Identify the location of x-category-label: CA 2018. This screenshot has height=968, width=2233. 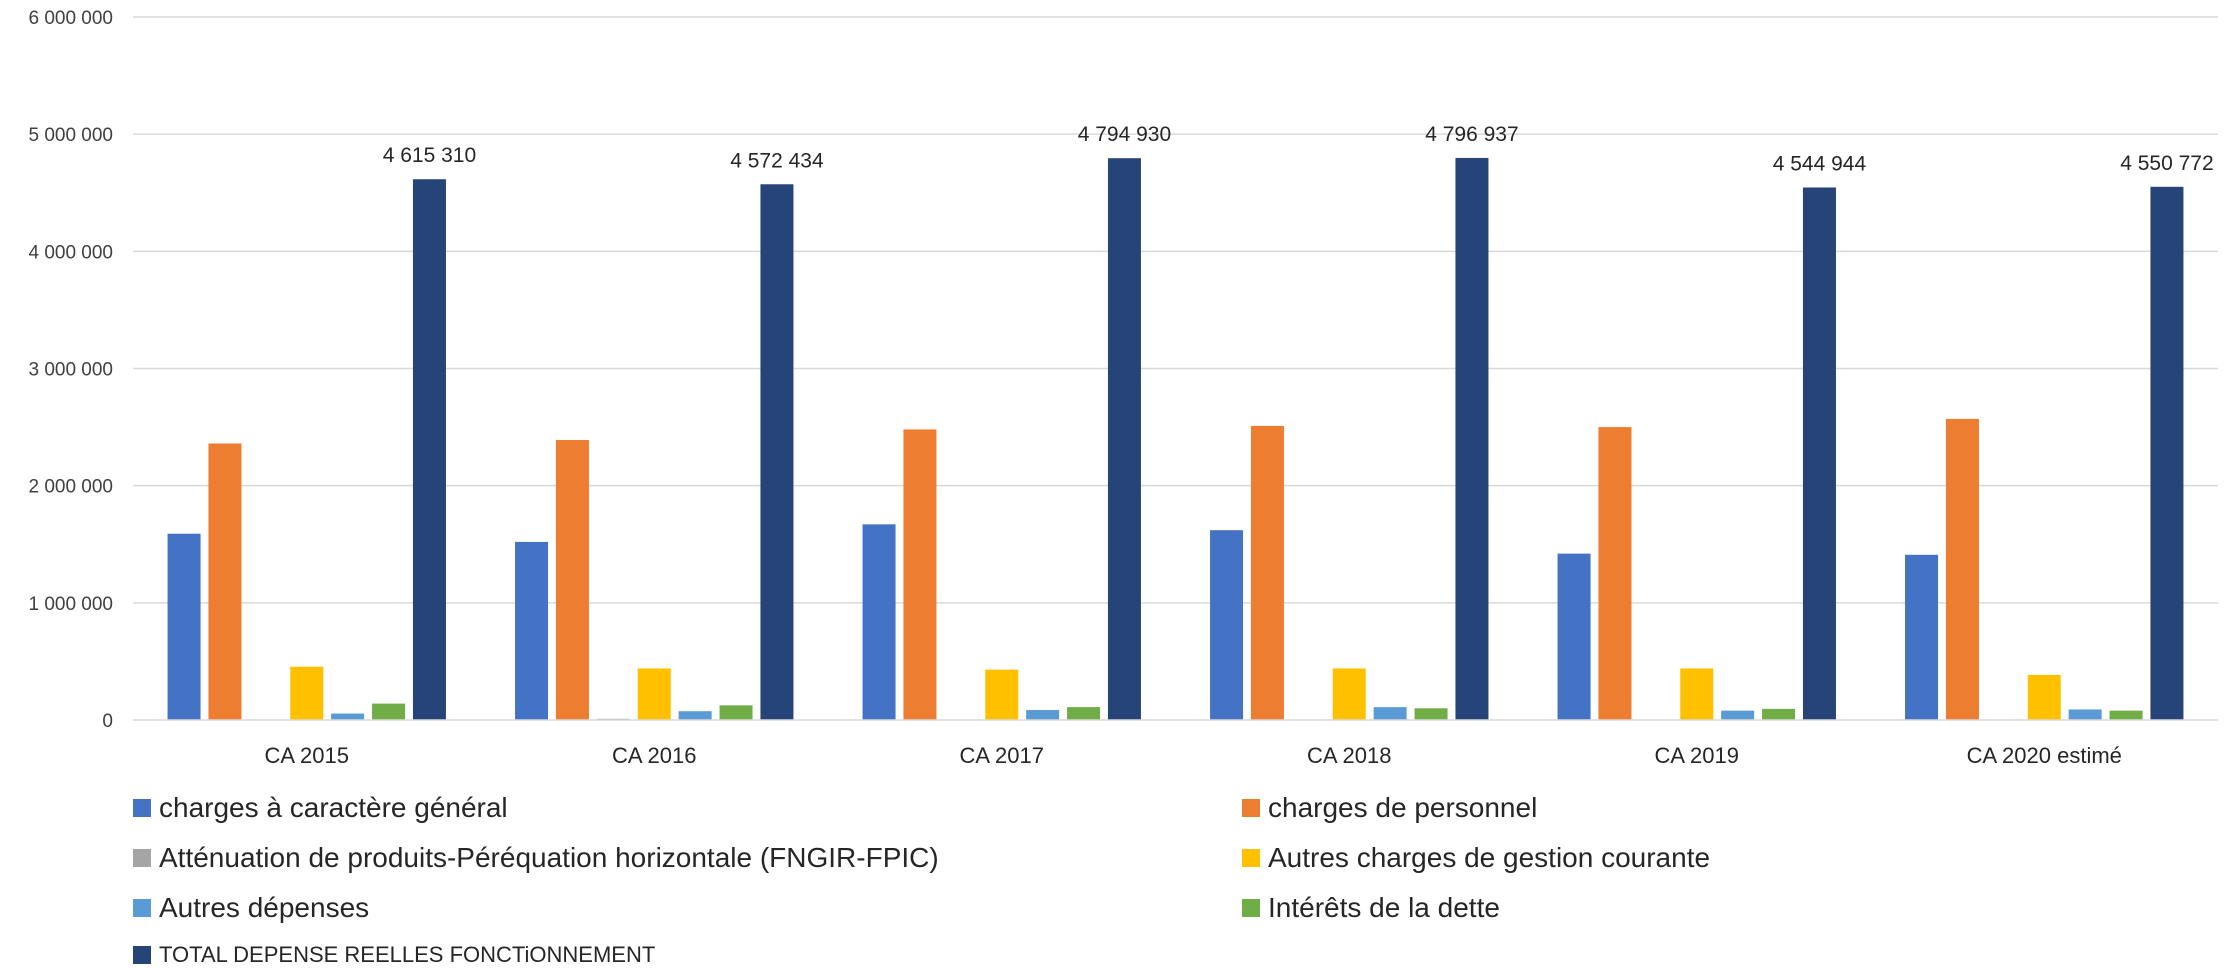
(1349, 755).